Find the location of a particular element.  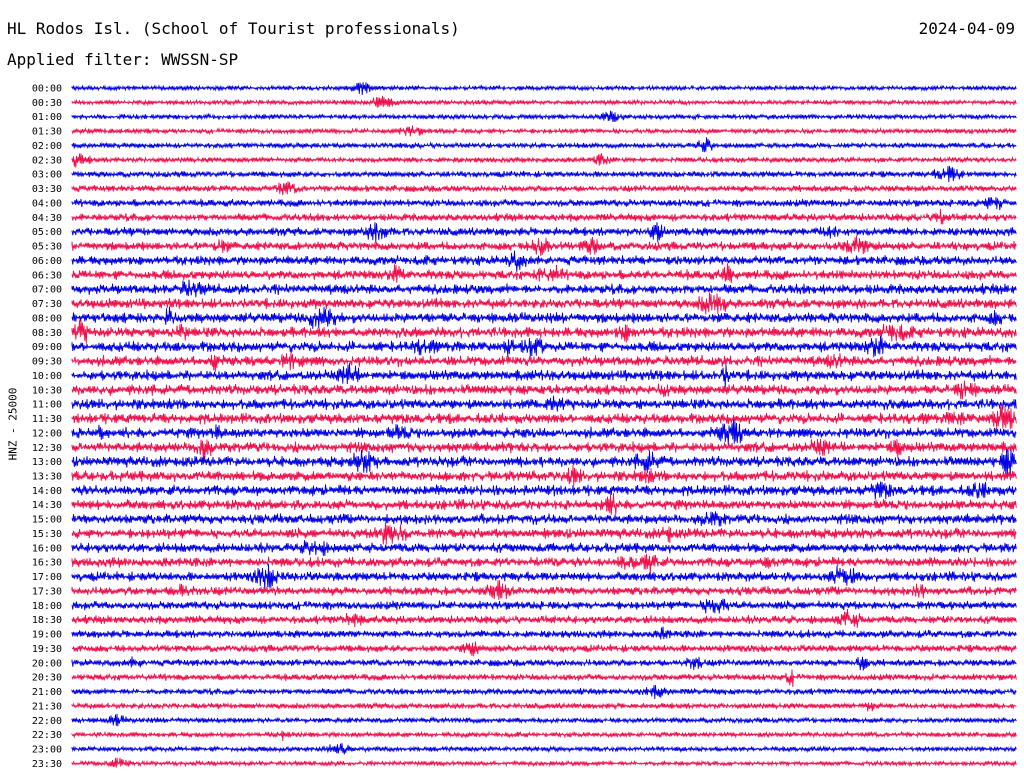

time-tick-label: 08:30 is located at coordinates (47, 333).